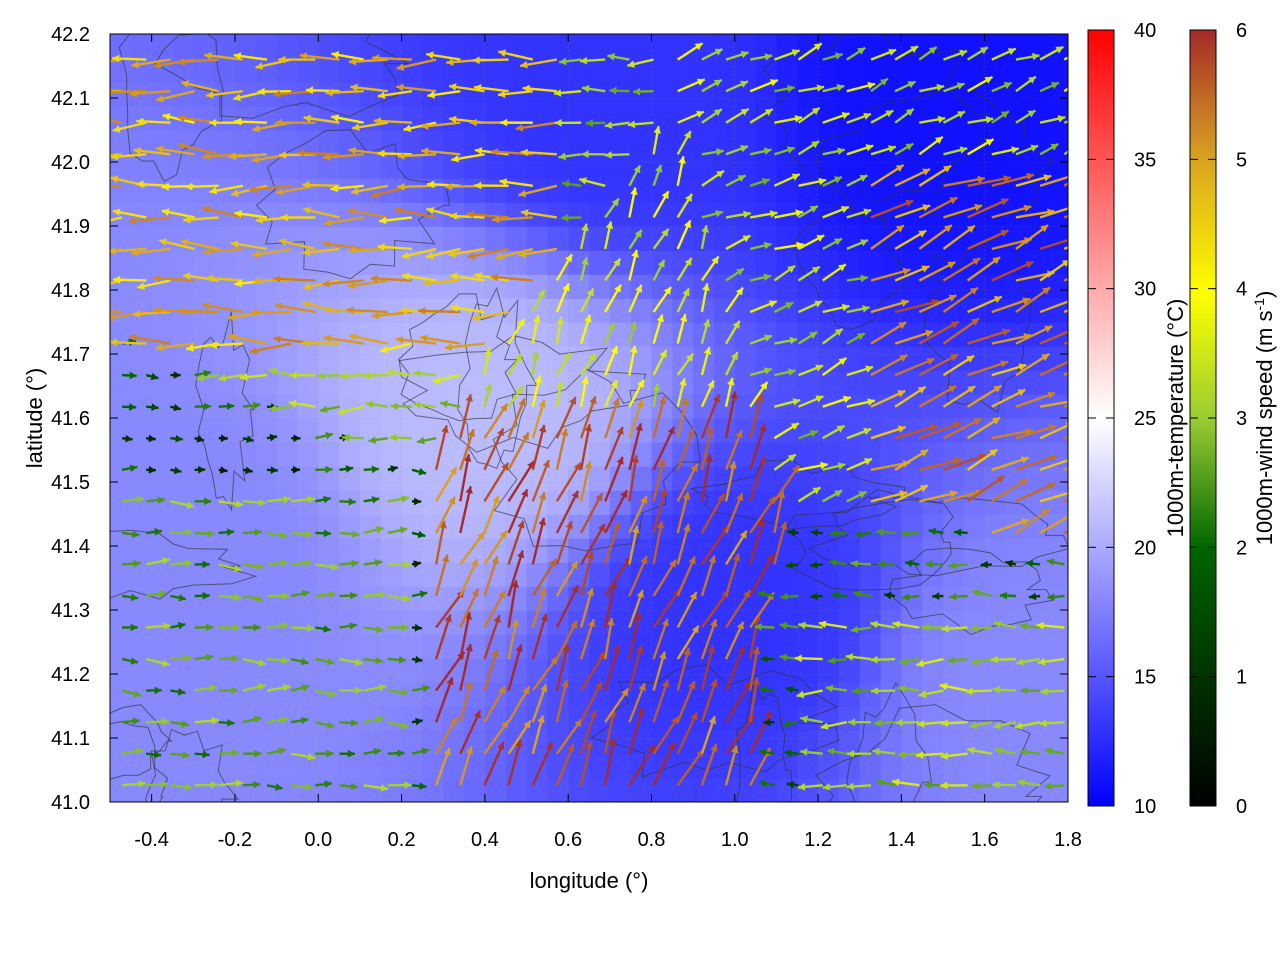  Describe the element at coordinates (1145, 807) in the screenshot. I see `colorbar-tick-label: 10` at that location.